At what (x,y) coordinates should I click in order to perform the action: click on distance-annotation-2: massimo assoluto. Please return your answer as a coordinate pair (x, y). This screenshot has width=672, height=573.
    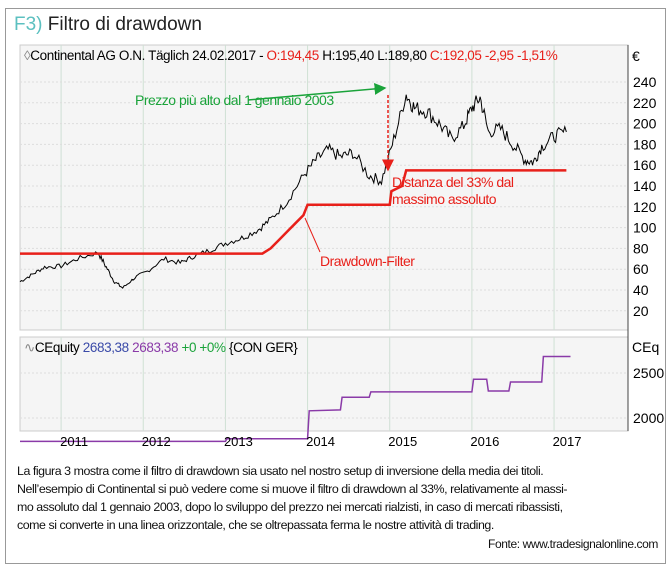
    Looking at the image, I should click on (444, 199).